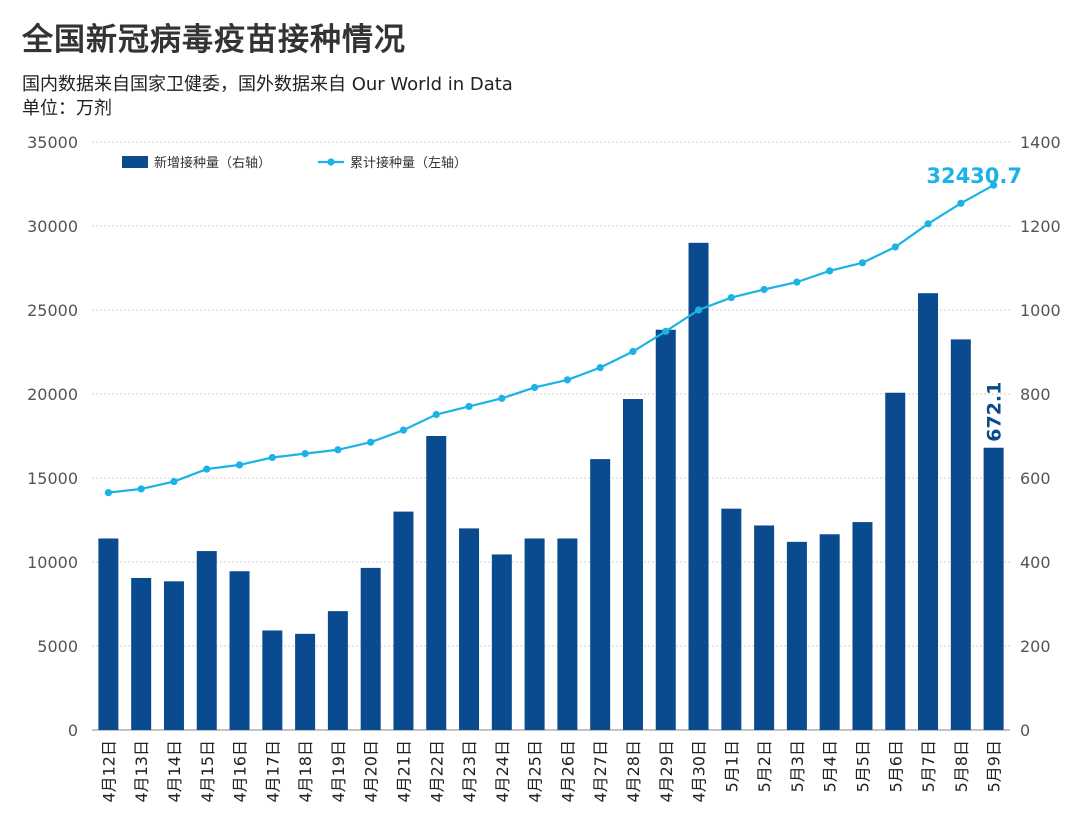 This screenshot has width=1080, height=836. Describe the element at coordinates (52, 226) in the screenshot. I see `left-tick-label: 30000` at that location.